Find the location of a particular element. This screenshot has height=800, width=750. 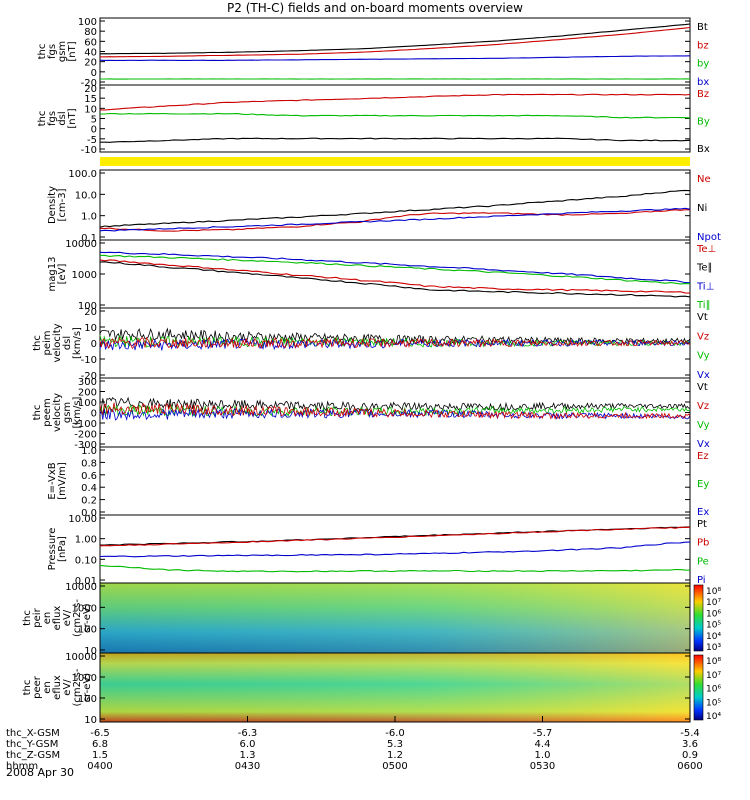

x-row-value: 5.3 is located at coordinates (395, 744).